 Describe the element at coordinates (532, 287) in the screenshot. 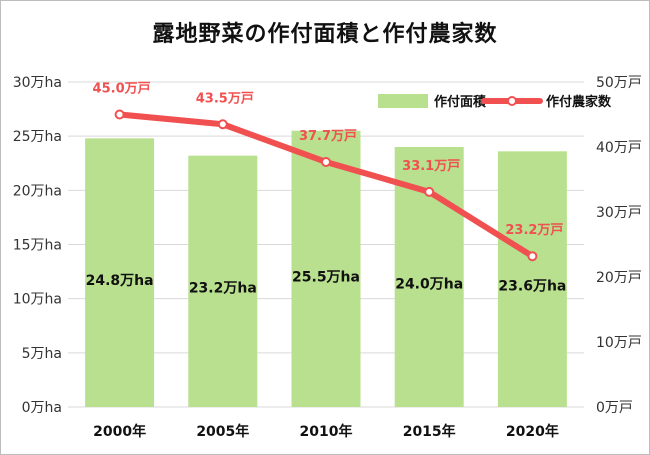

I see `bar-data-label: 23.6万ha` at that location.